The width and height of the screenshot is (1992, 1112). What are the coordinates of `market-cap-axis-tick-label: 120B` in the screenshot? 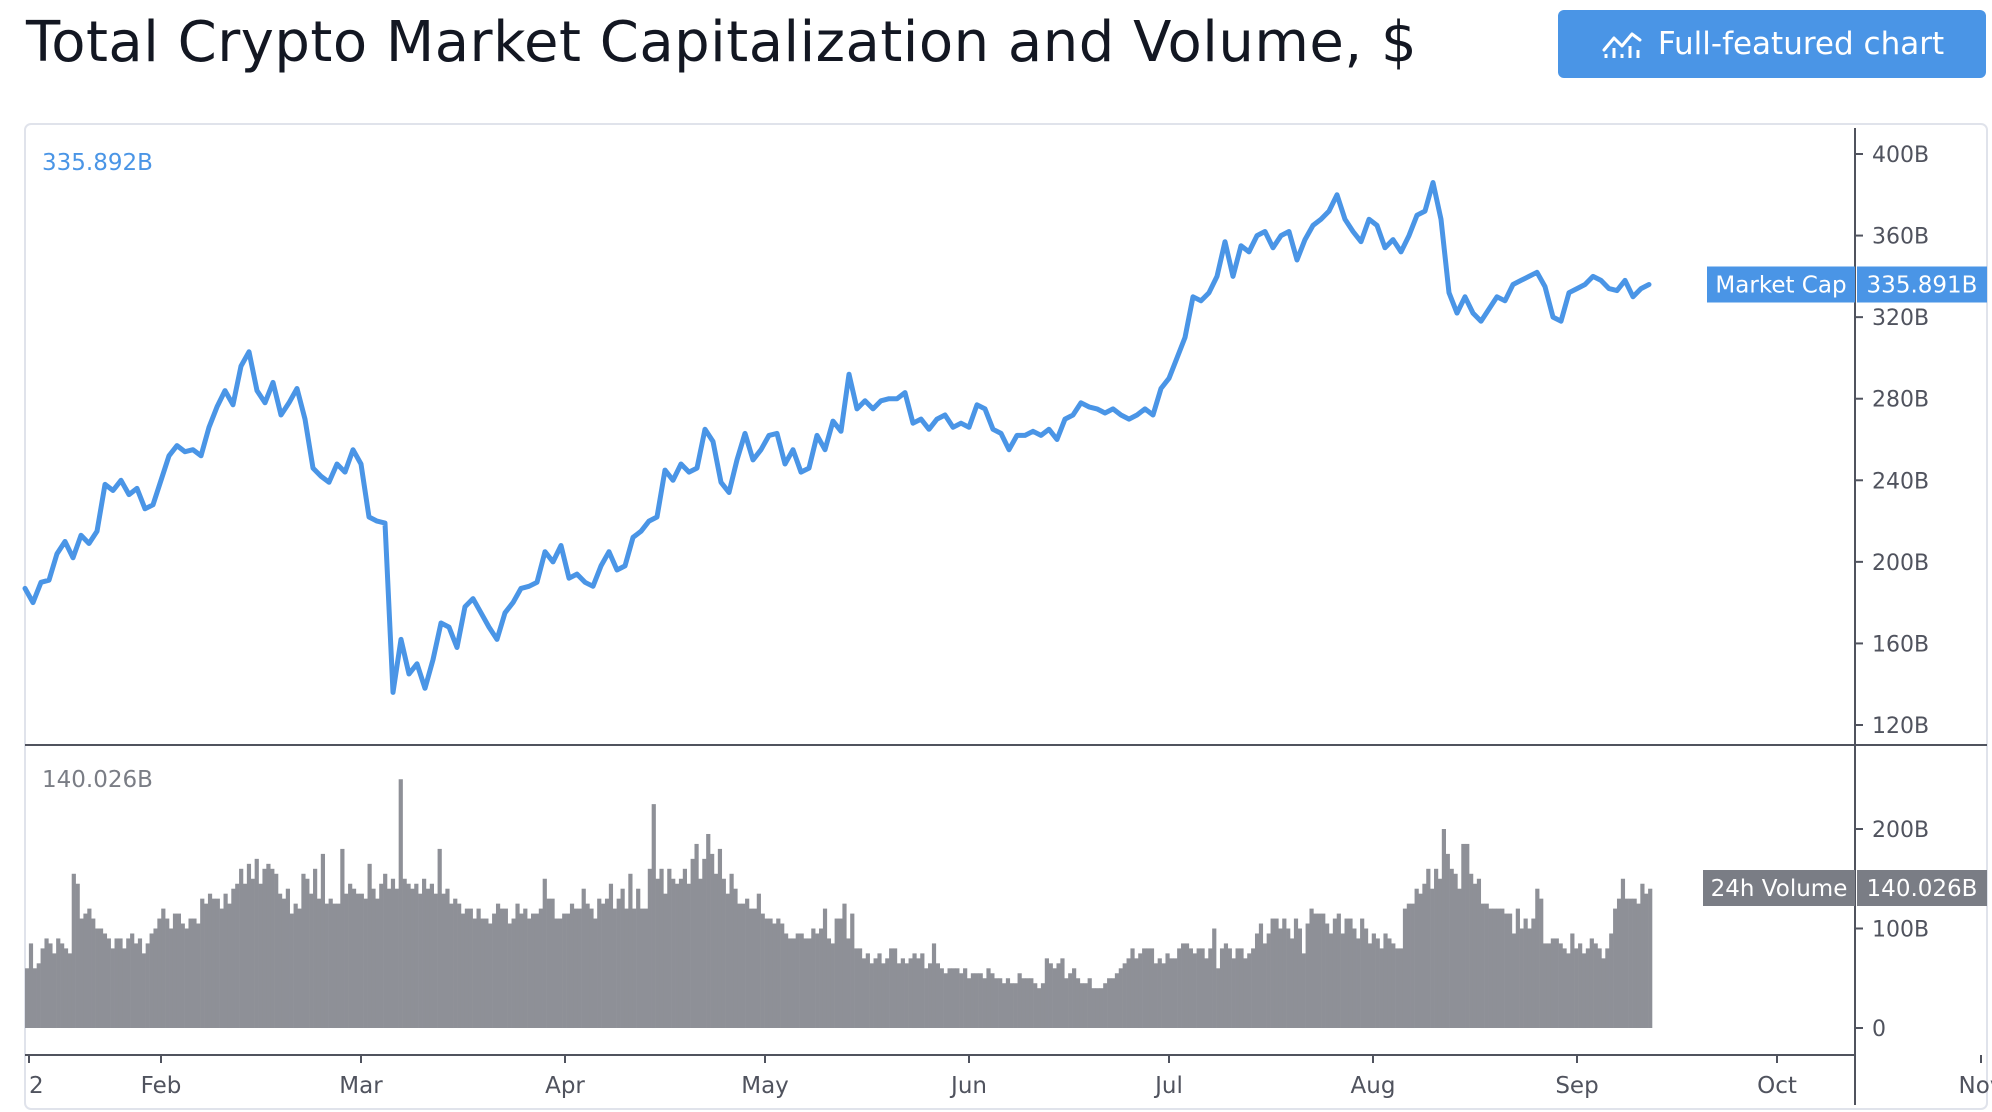 It's located at (1900, 726).